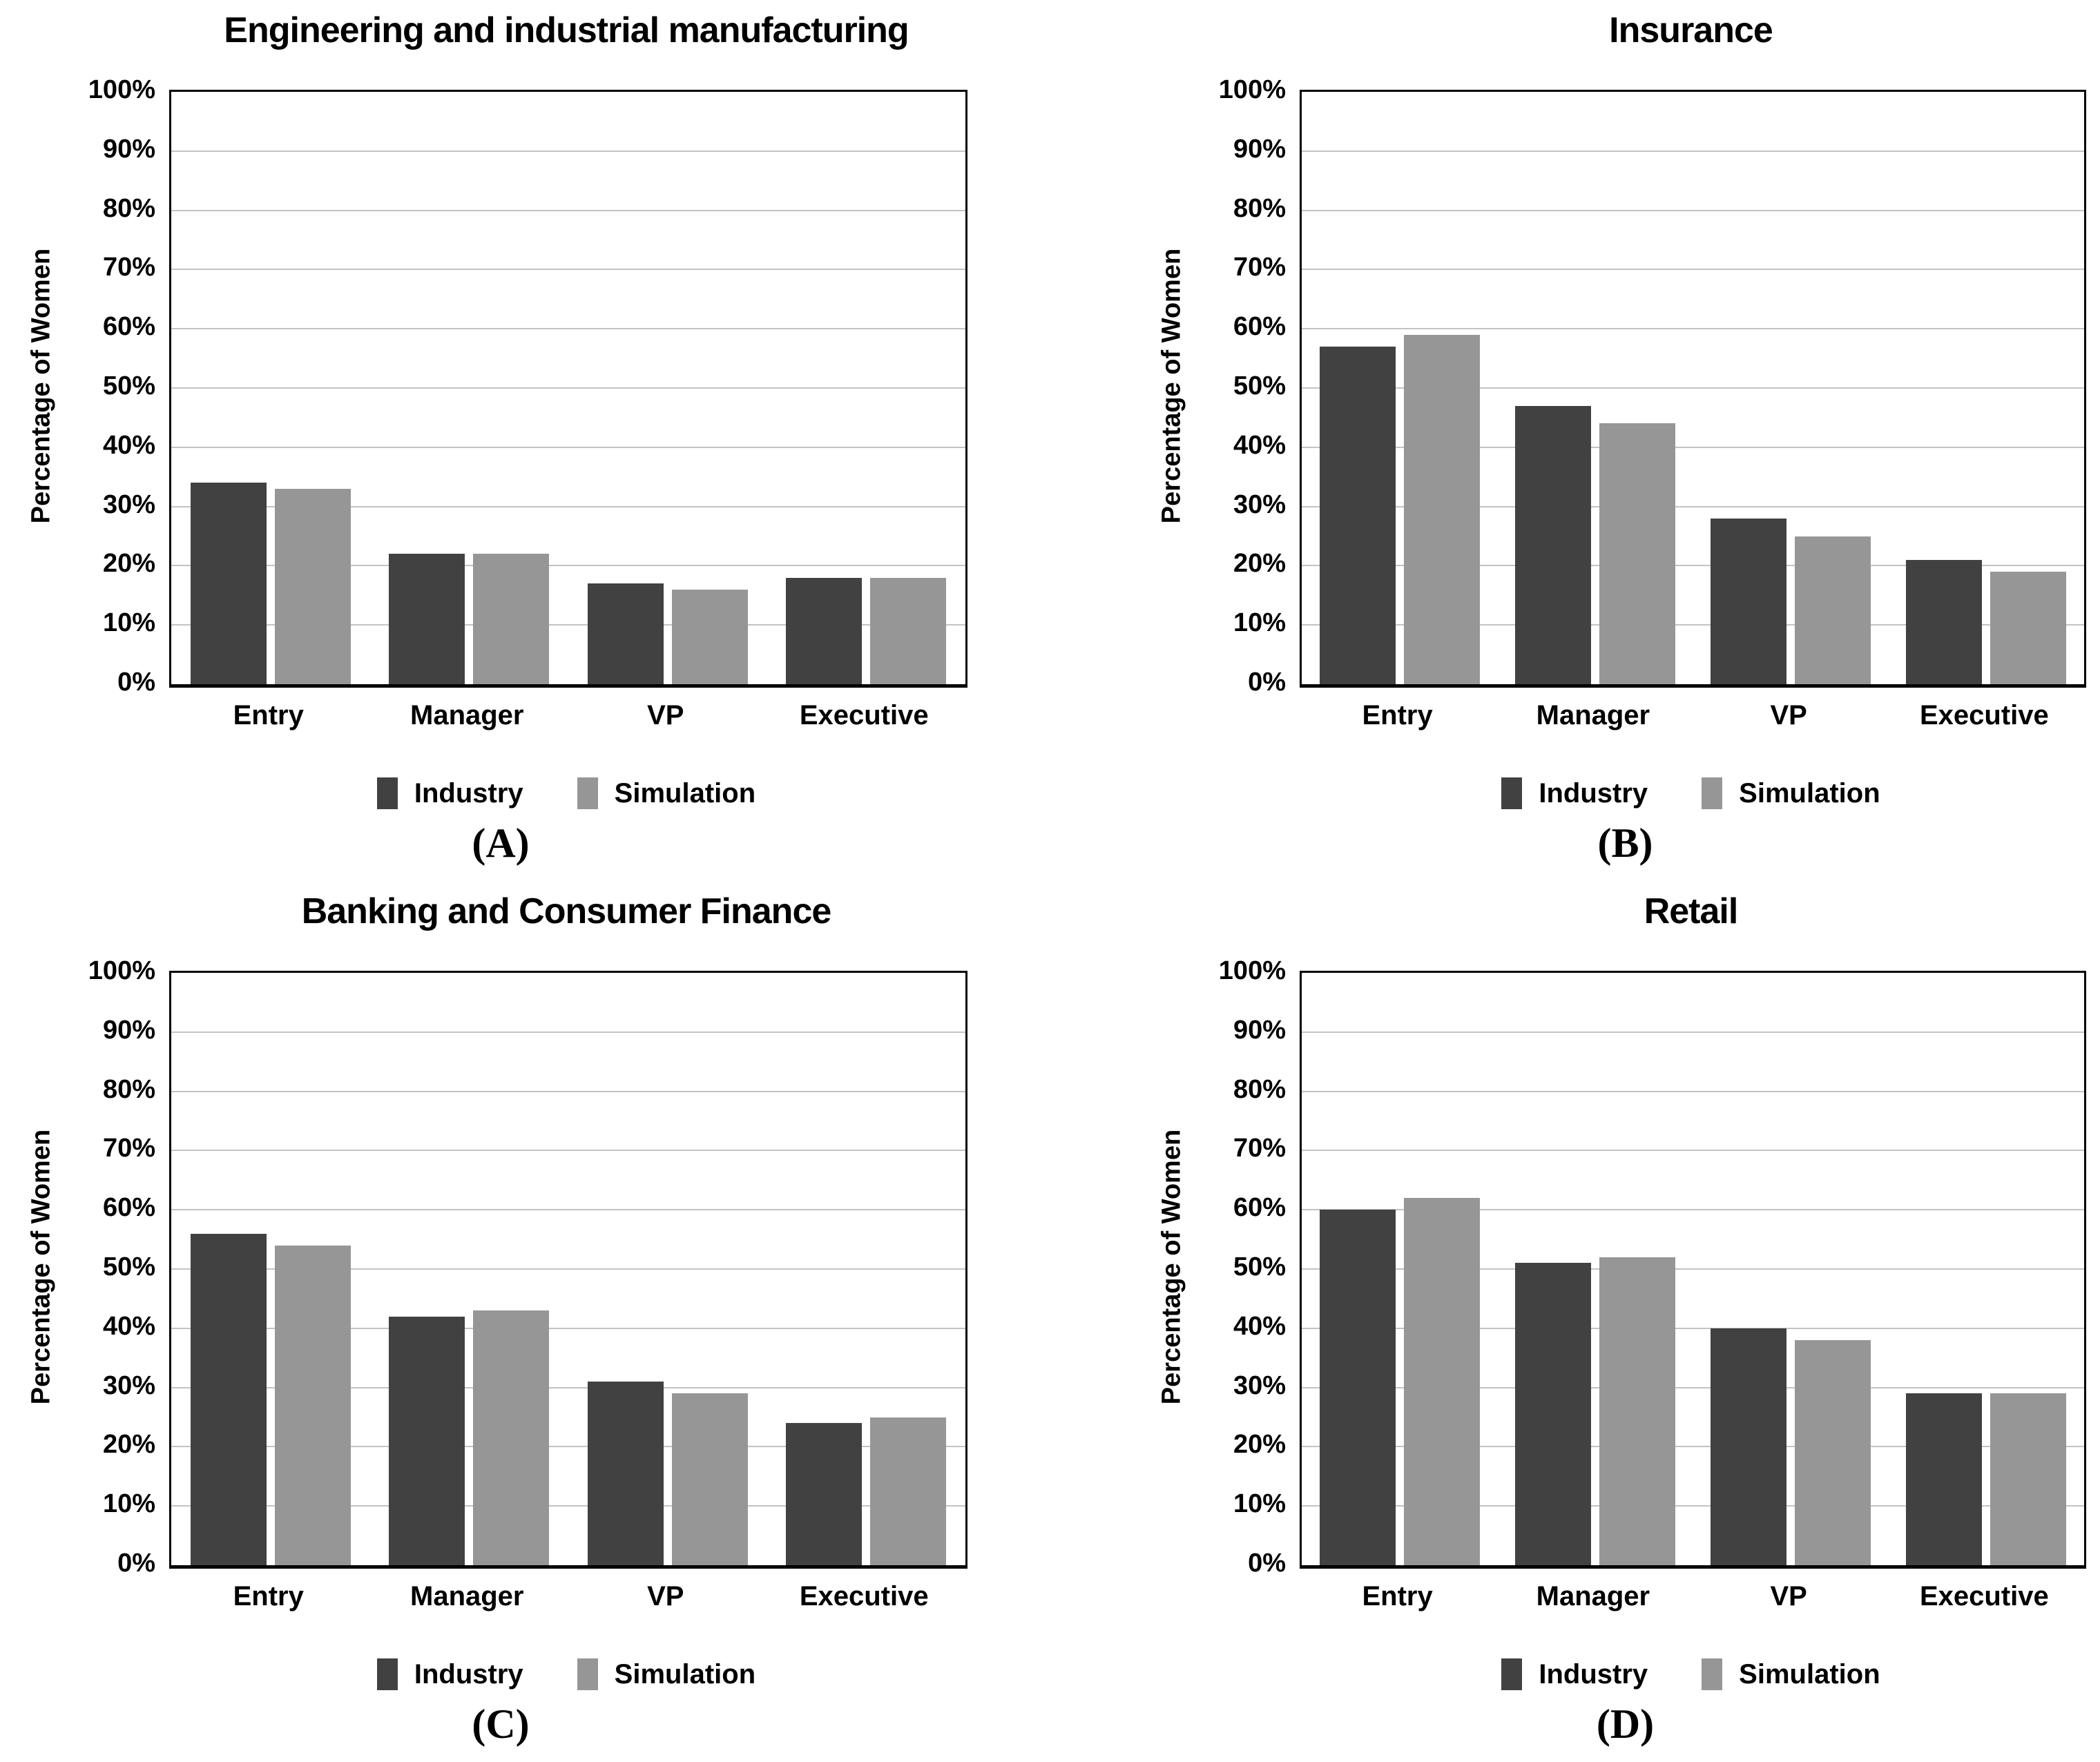  What do you see at coordinates (1691, 30) in the screenshot?
I see `chart-title: Insurance` at bounding box center [1691, 30].